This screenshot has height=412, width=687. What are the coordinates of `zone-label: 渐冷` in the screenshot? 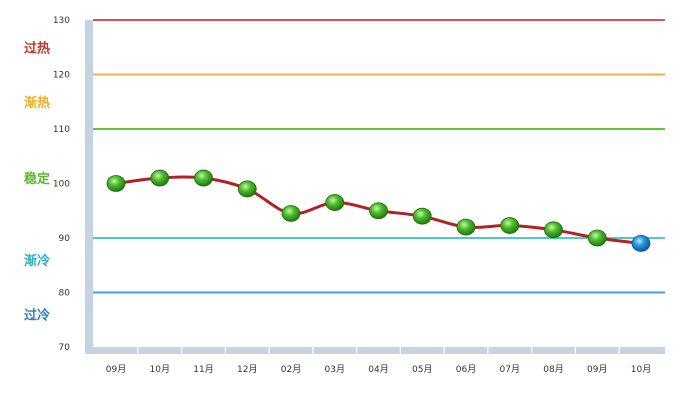 It's located at (37, 261).